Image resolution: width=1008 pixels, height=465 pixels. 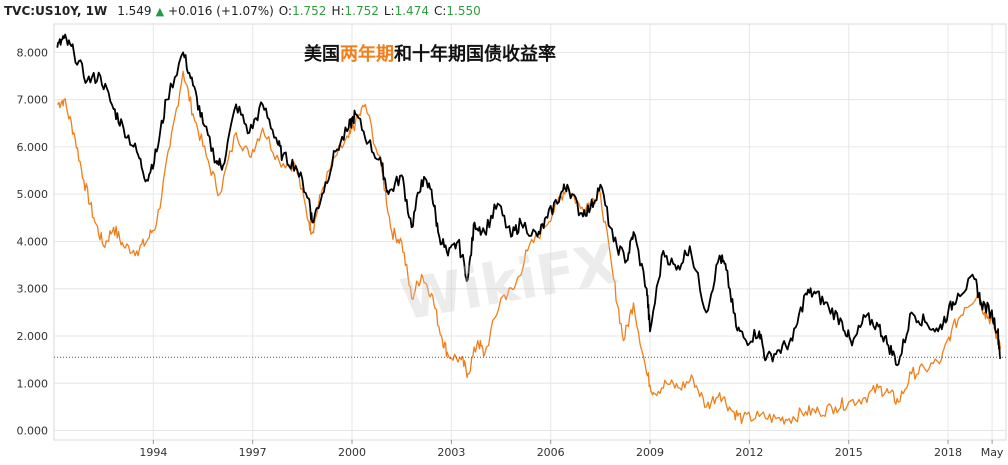 What do you see at coordinates (33, 431) in the screenshot?
I see `y-tick-label: 0.000` at bounding box center [33, 431].